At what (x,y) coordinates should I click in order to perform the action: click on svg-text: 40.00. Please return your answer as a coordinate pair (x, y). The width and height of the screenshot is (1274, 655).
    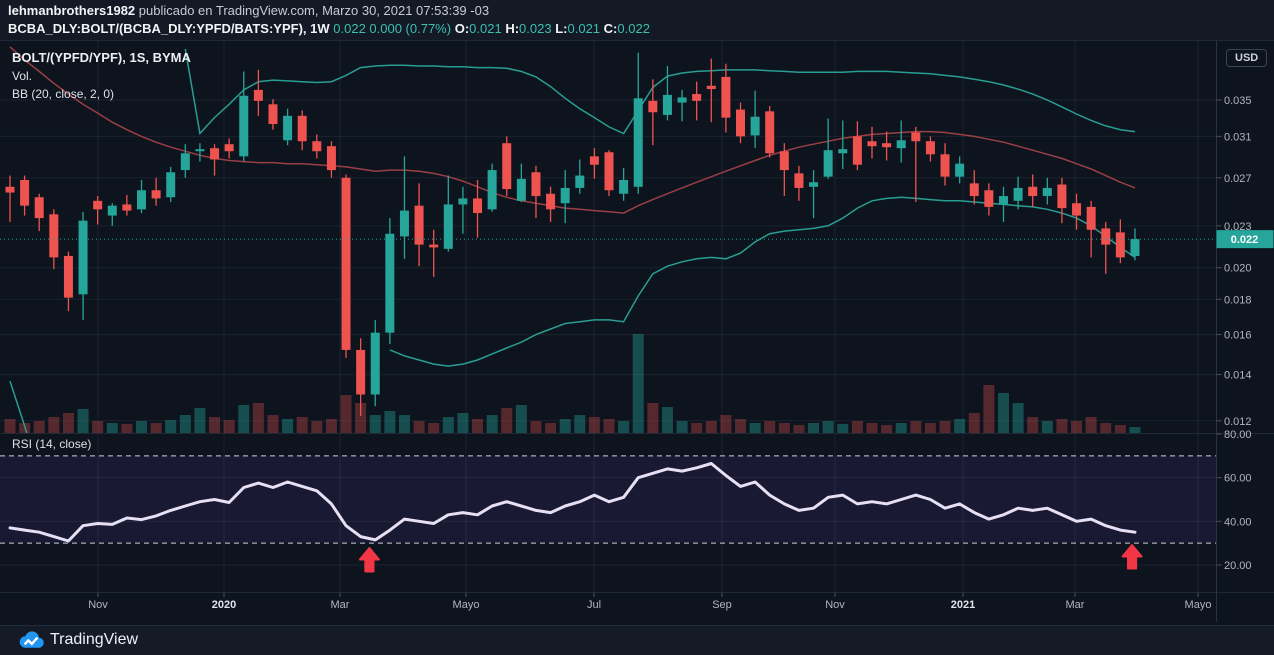
    Looking at the image, I should click on (1238, 522).